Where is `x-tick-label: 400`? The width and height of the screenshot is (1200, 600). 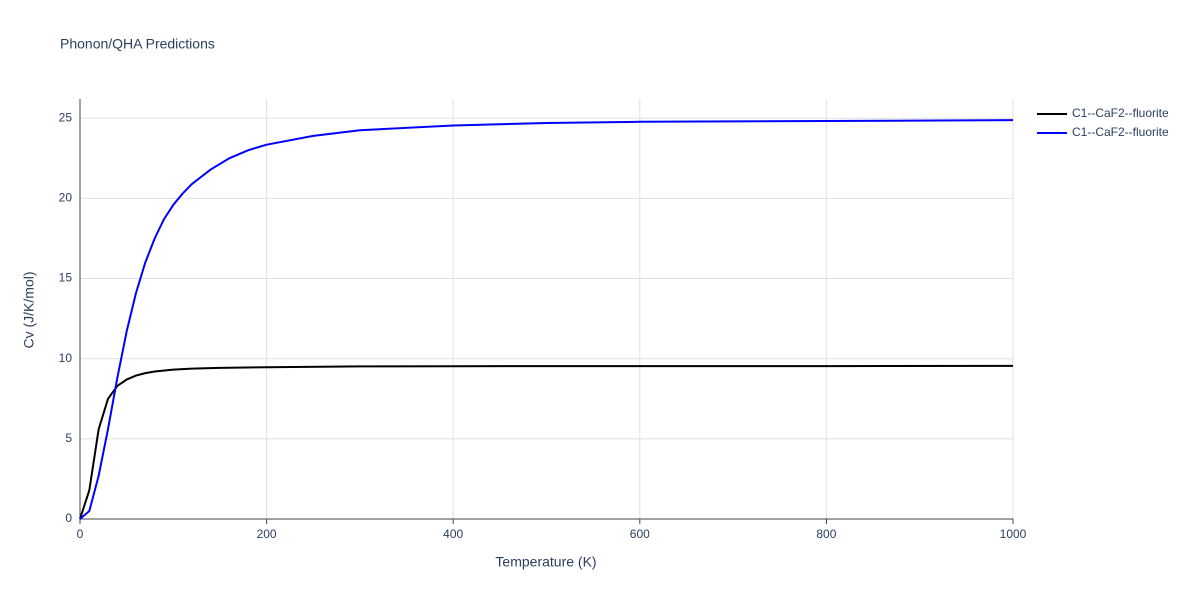 x-tick-label: 400 is located at coordinates (453, 534).